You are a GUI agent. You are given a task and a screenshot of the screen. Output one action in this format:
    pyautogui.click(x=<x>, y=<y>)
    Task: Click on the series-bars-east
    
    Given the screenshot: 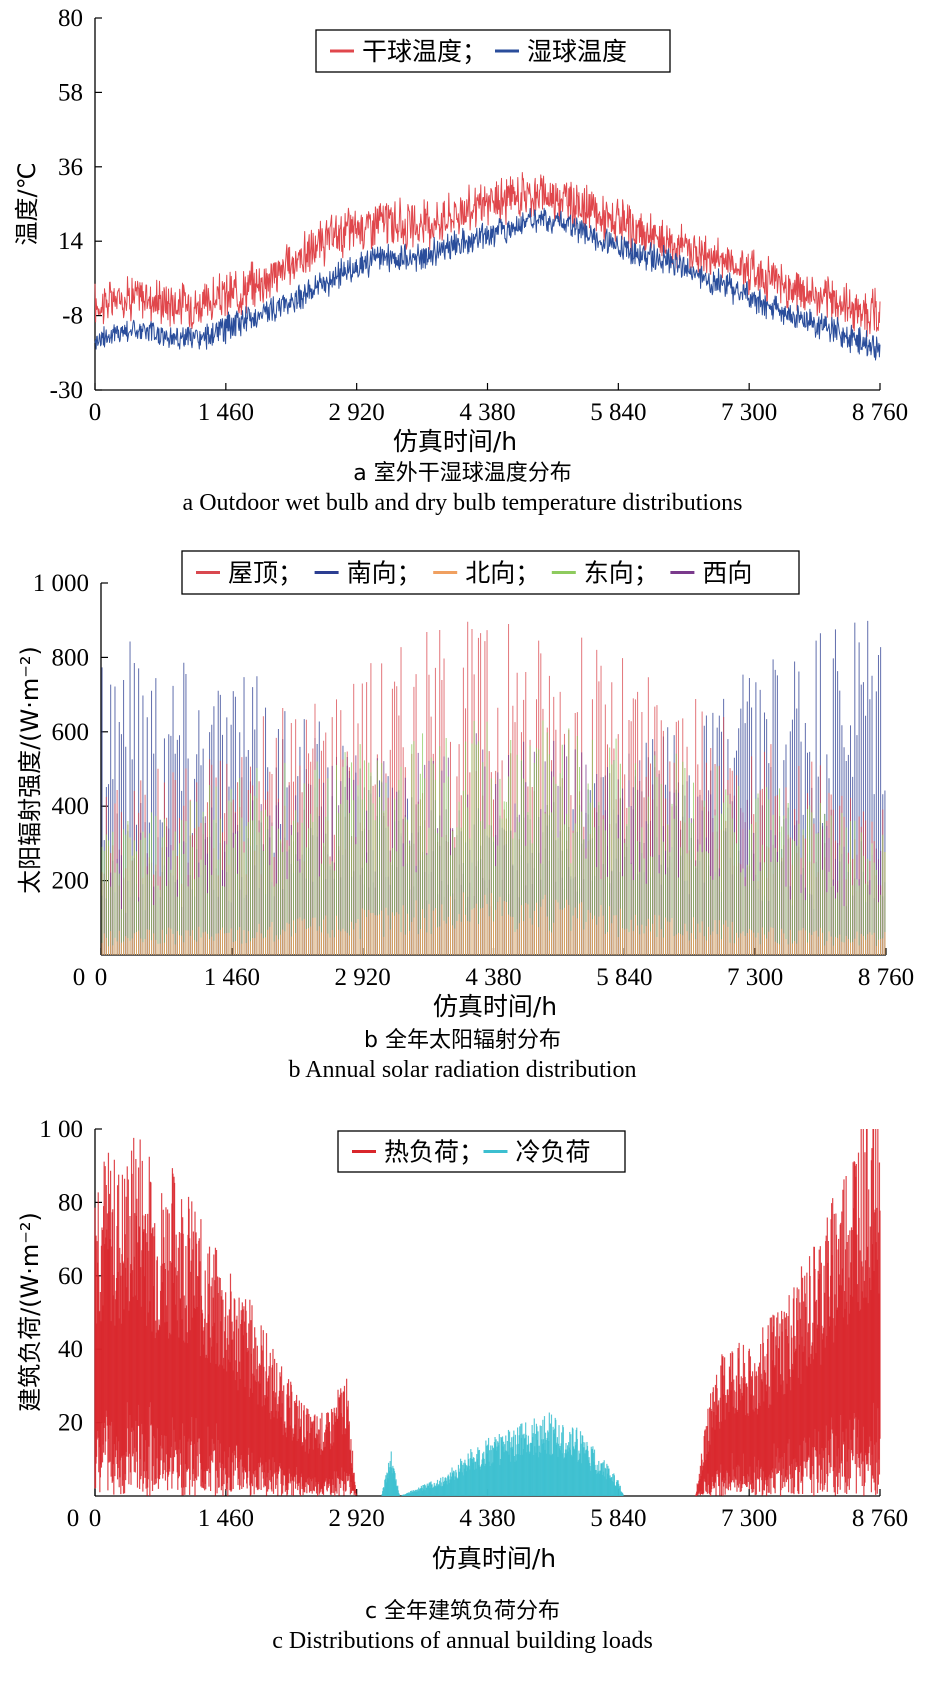 What is the action you would take?
    pyautogui.click(x=493, y=837)
    